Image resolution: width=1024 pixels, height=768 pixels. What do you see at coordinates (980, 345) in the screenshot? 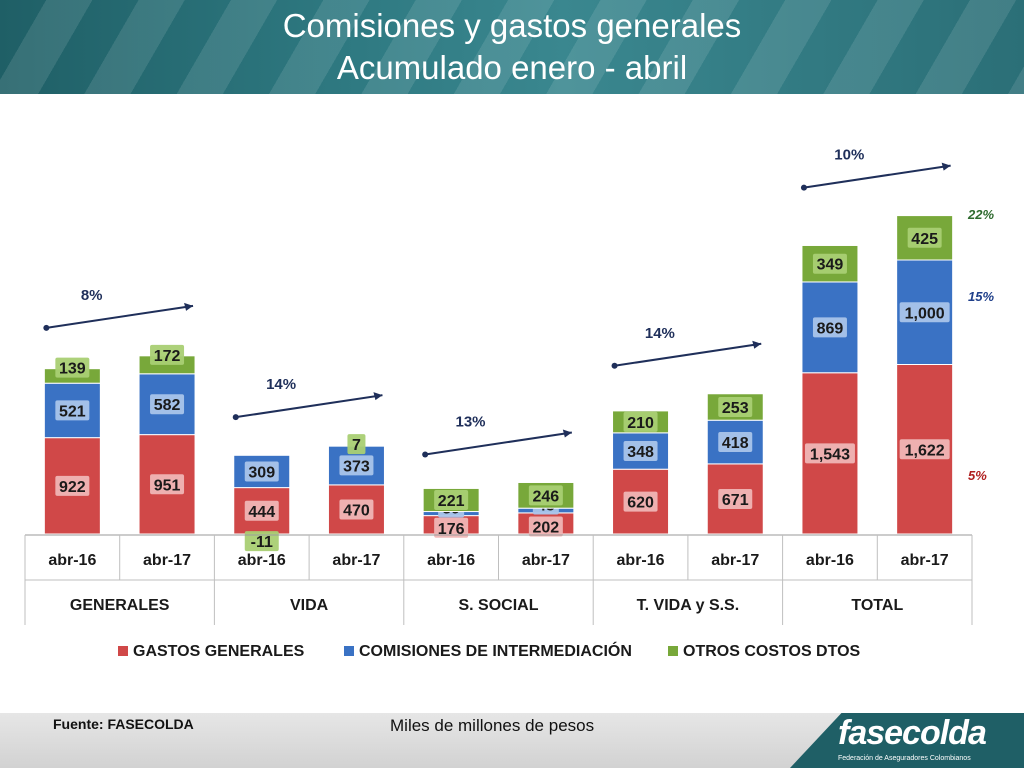
I see `right-side-growth-labels: 22% 15% 5%` at bounding box center [980, 345].